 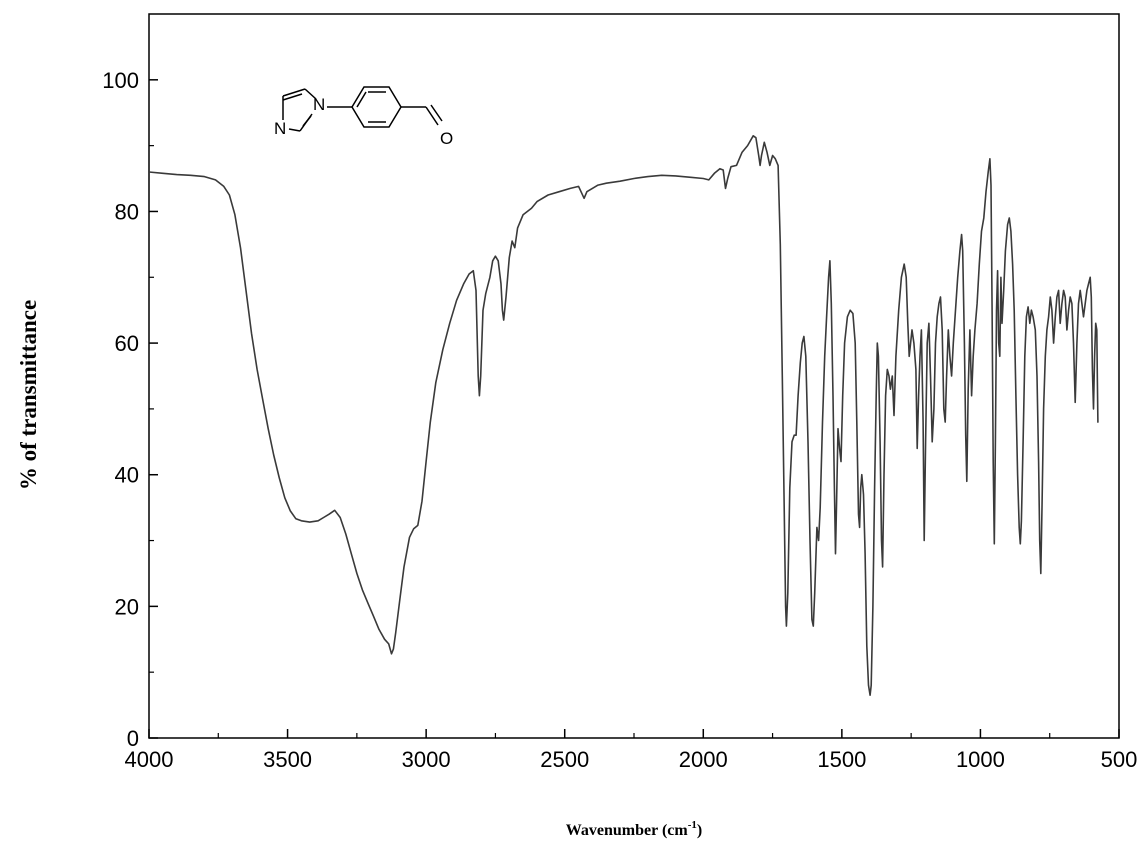 What do you see at coordinates (149, 759) in the screenshot?
I see `x-tick-label: 4000` at bounding box center [149, 759].